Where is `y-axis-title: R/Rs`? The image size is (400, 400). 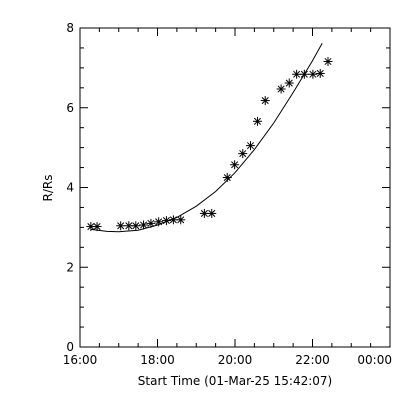 y-axis-title: R/Rs is located at coordinates (48, 188).